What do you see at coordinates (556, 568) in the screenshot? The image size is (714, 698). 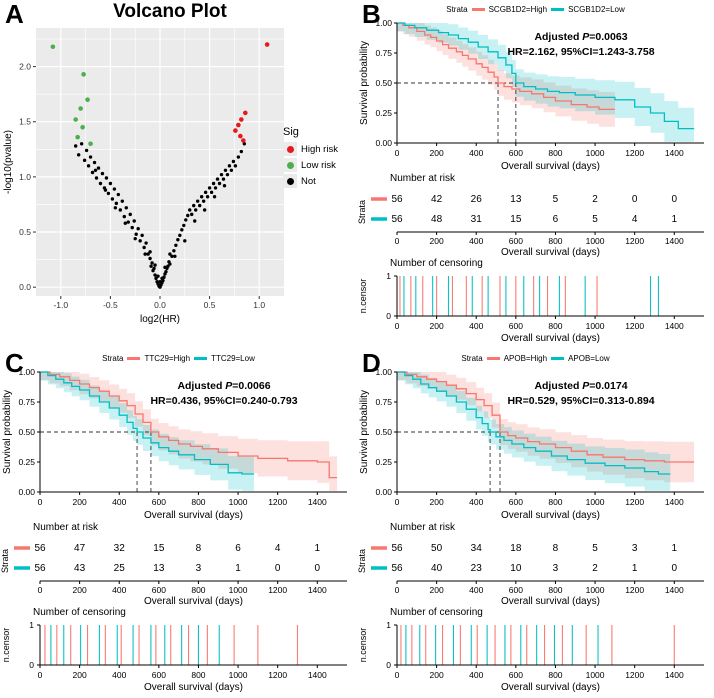 I see `svg-text: 3` at bounding box center [556, 568].